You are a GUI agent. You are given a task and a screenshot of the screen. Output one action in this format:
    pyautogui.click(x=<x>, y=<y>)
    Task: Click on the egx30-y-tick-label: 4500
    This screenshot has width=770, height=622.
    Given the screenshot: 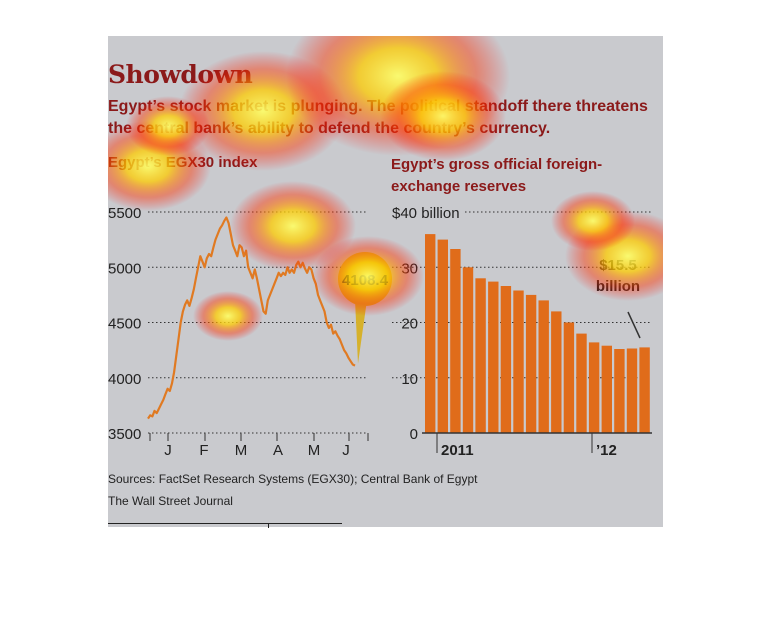 What is the action you would take?
    pyautogui.click(x=124, y=324)
    